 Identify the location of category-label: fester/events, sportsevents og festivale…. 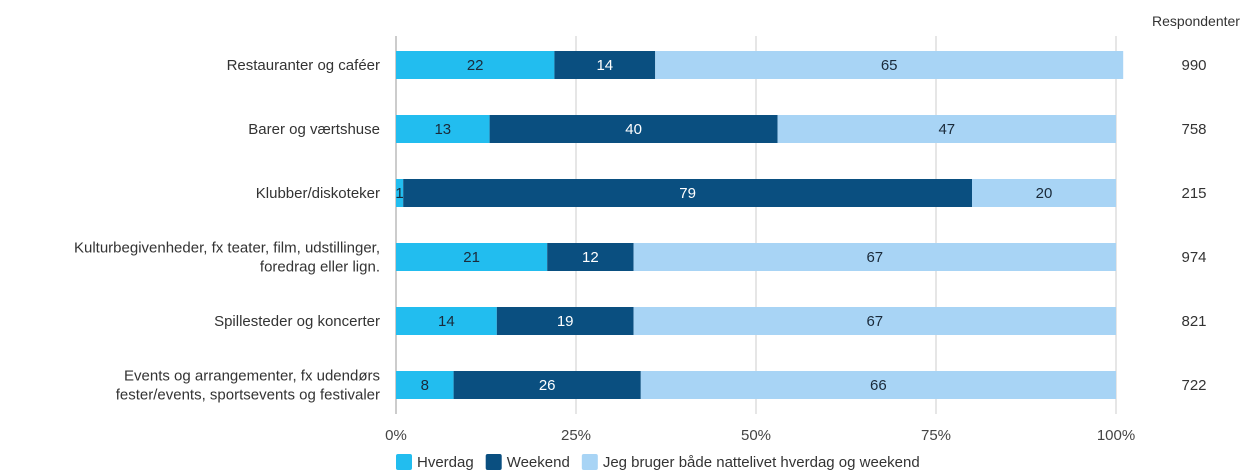
(248, 395).